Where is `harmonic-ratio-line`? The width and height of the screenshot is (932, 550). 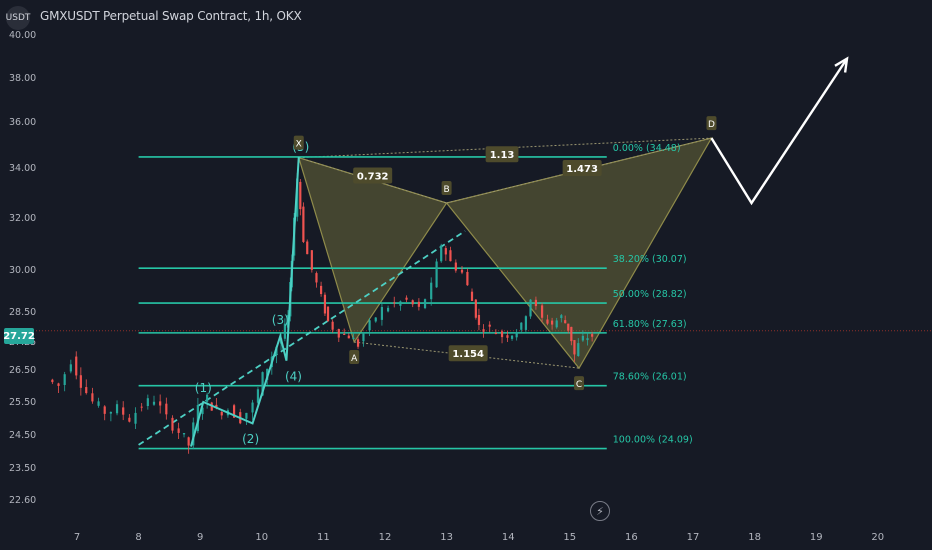
harmonic-ratio-line is located at coordinates (505, 148).